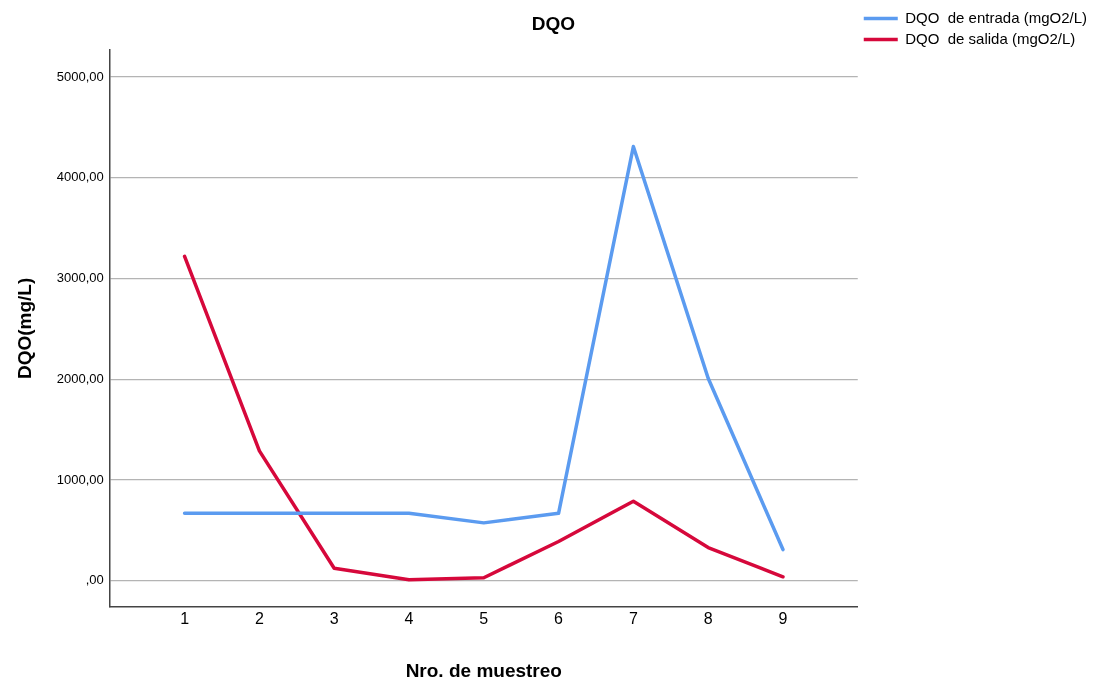 Image resolution: width=1107 pixels, height=692 pixels. Describe the element at coordinates (80, 479) in the screenshot. I see `y-tick-label: 1000,00` at that location.